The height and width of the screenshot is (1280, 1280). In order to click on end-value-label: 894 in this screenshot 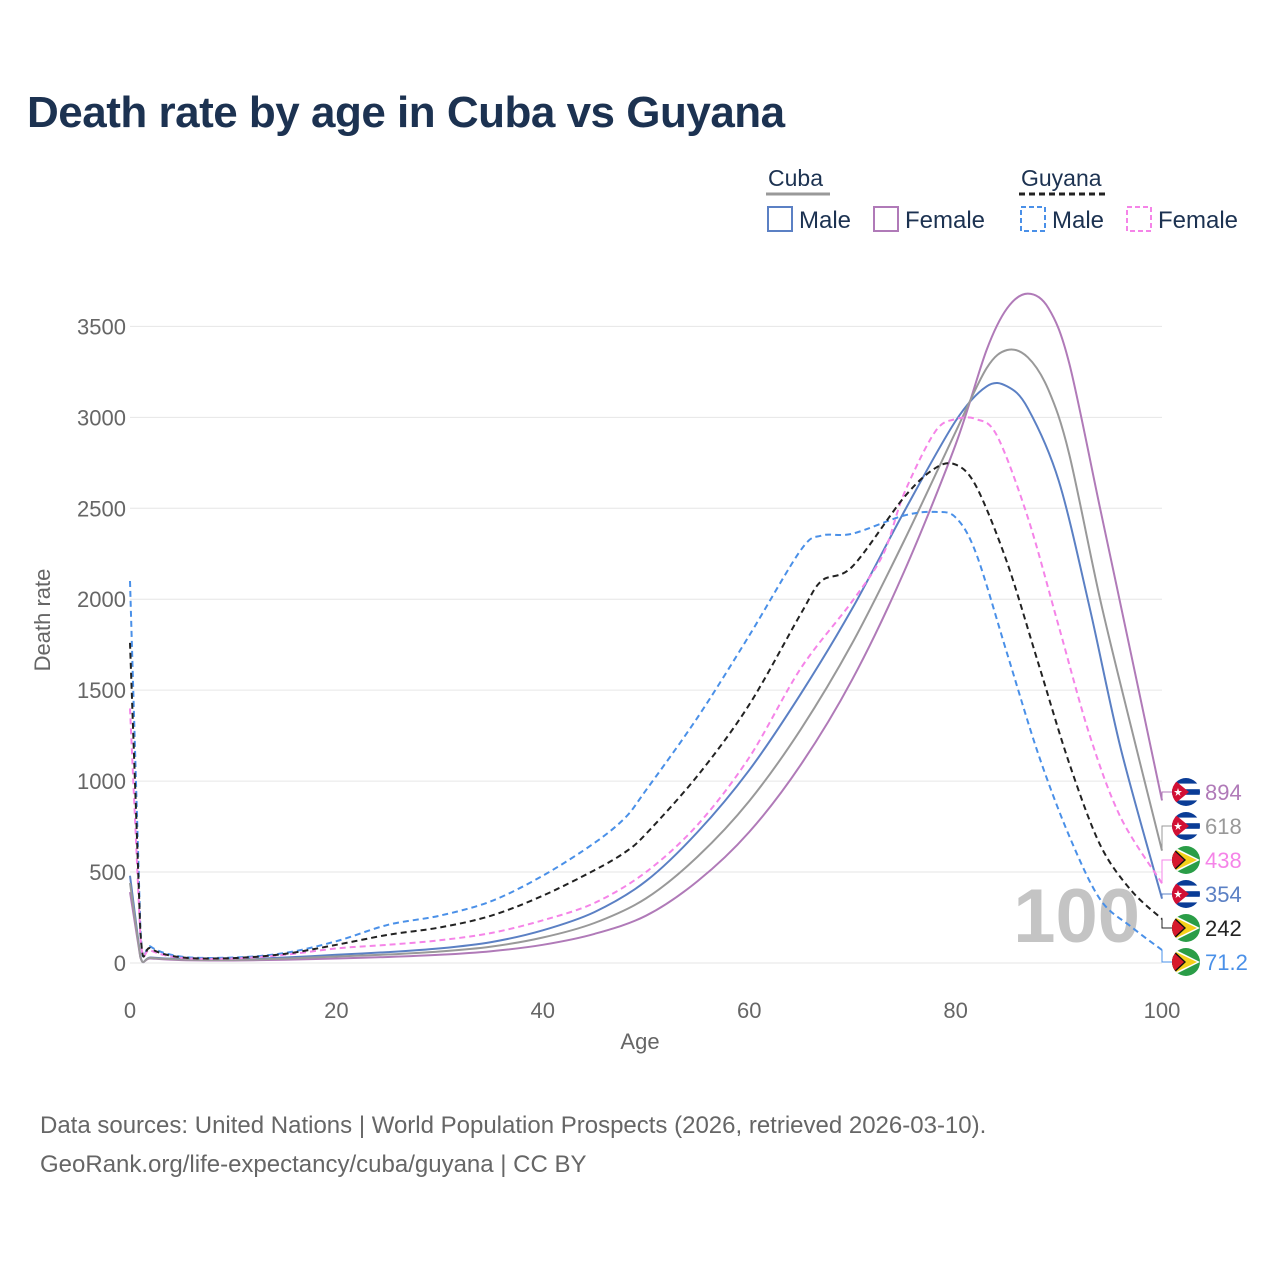, I will do `click(1223, 792)`.